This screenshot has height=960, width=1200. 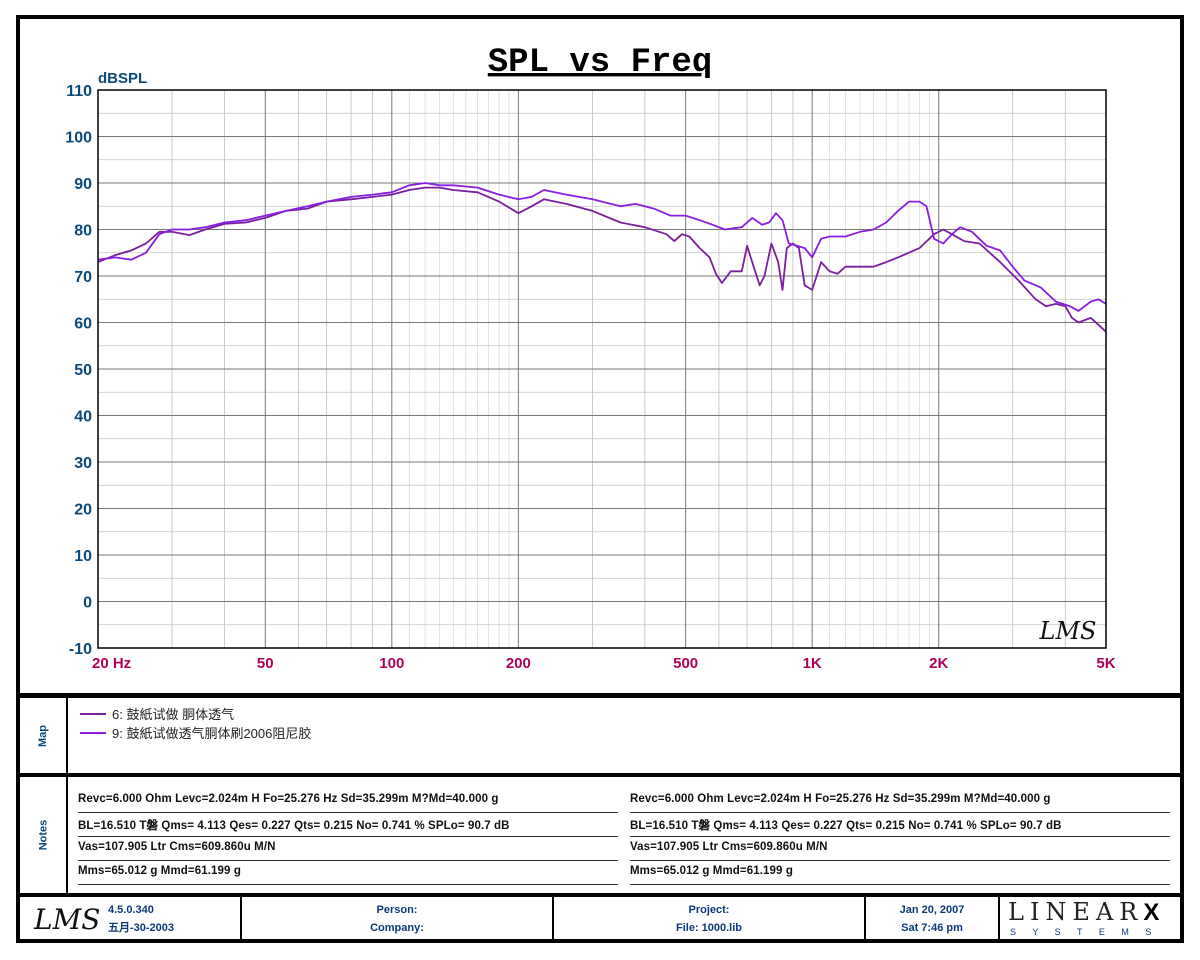 I want to click on footer-version-cell: LMS 4.5.0.340 五月-30-2003, so click(x=131, y=920).